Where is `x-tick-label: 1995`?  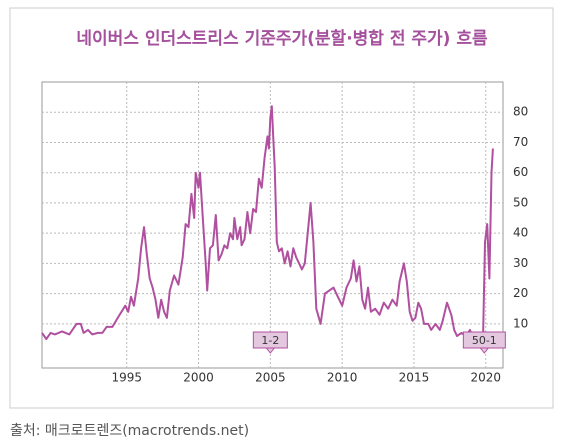 x-tick-label: 1995 is located at coordinates (126, 378).